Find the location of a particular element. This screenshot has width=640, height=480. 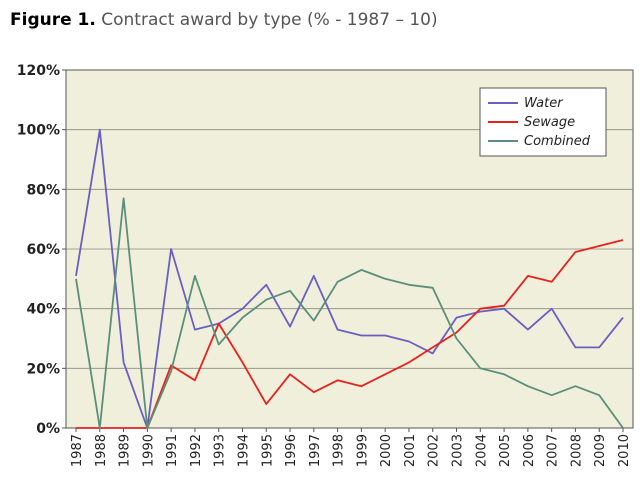

y-tick-label: 60% is located at coordinates (43, 250).